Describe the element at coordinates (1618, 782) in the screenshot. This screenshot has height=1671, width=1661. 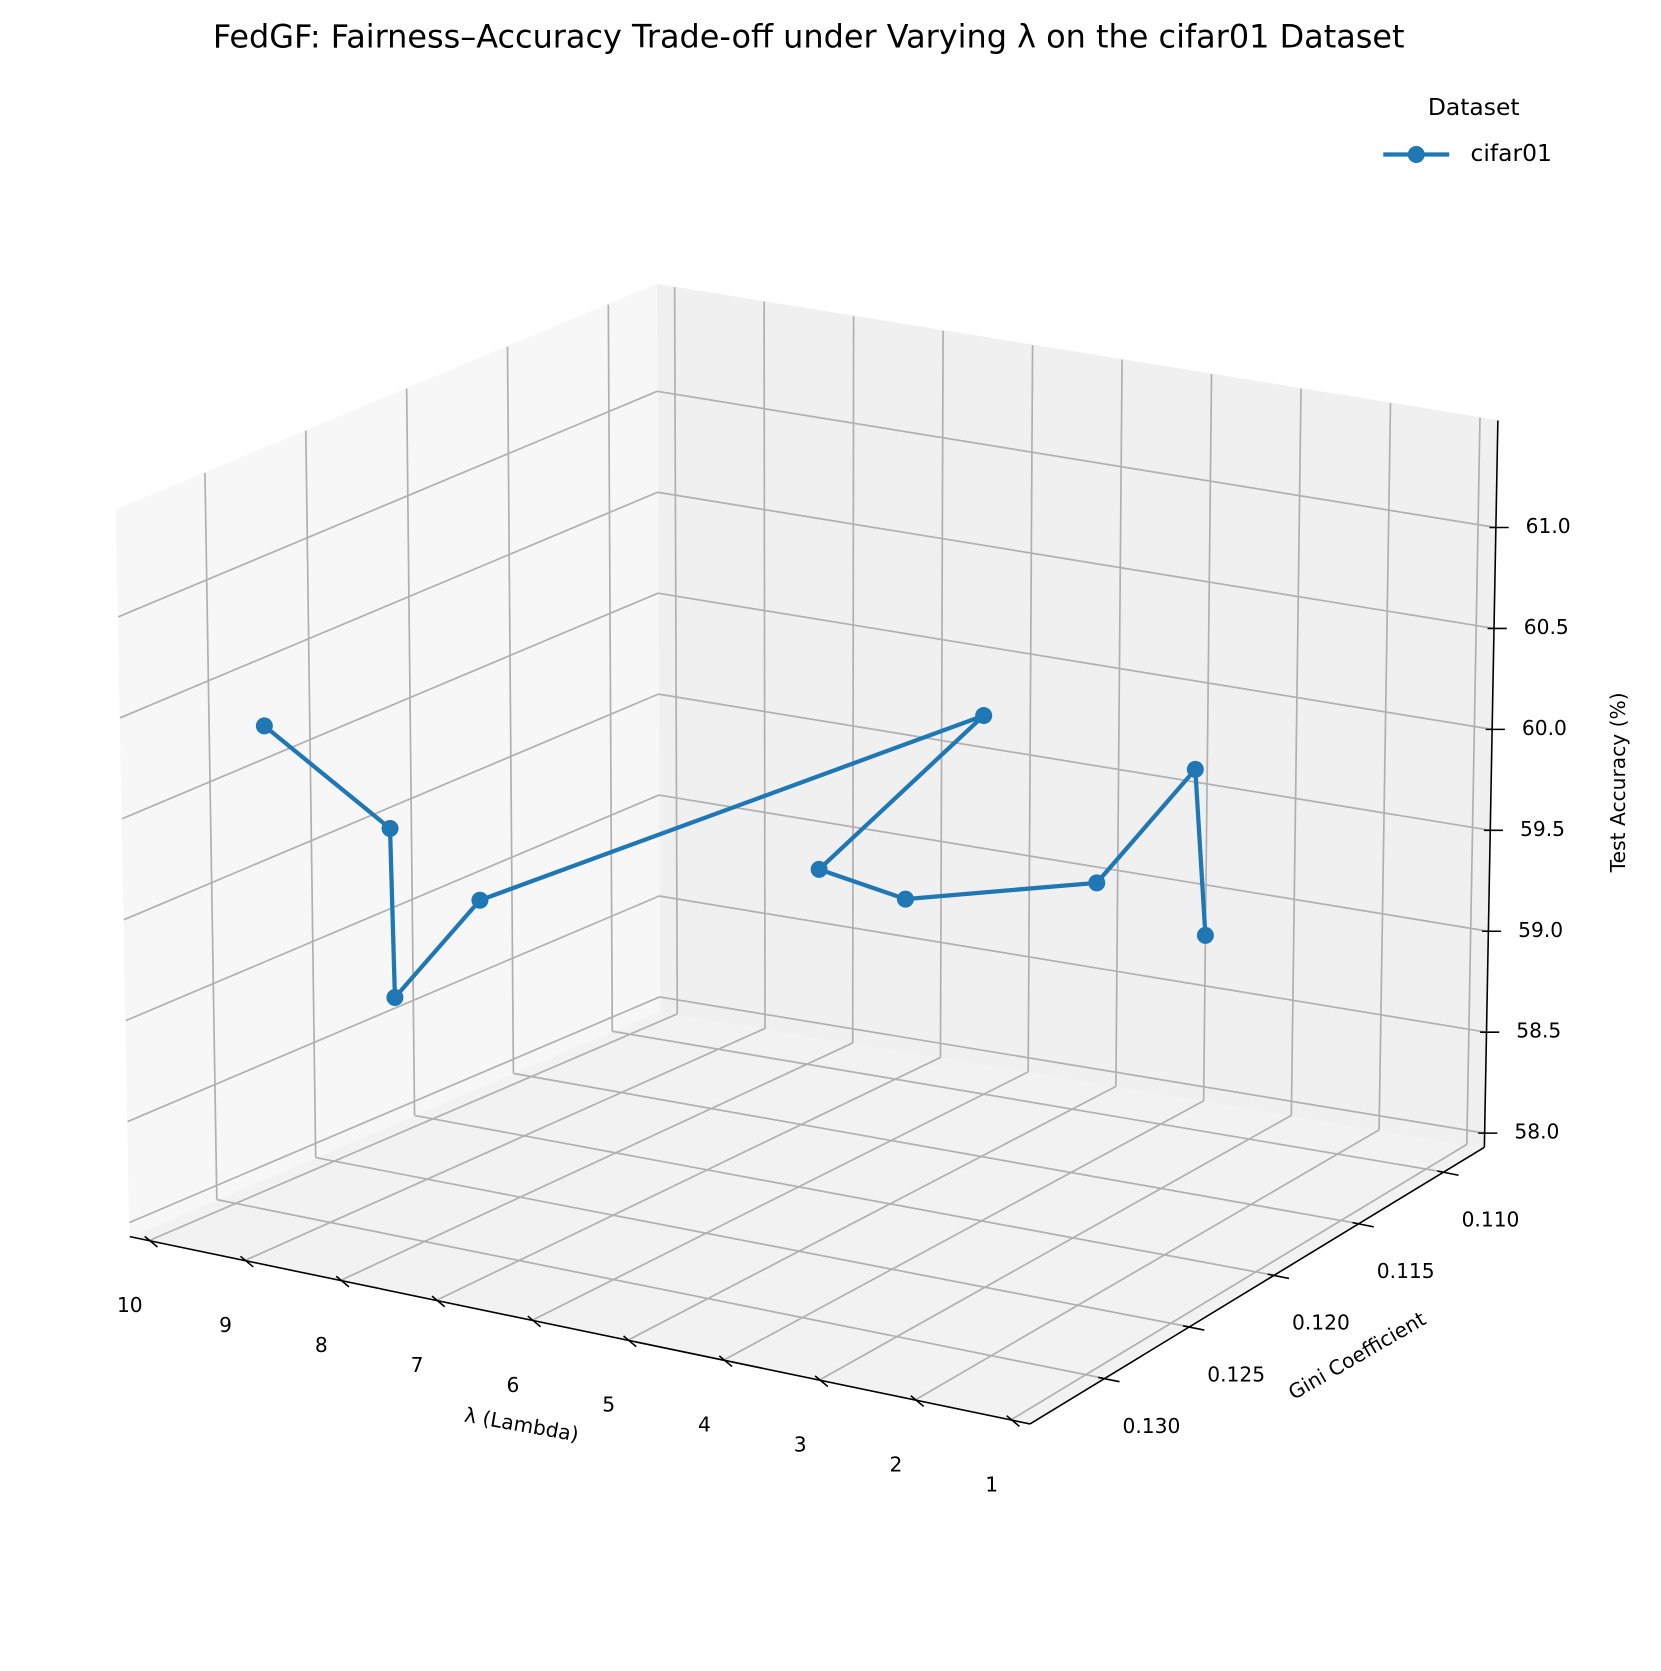
I see `z-axis-label: Test Accuracy (%)` at that location.